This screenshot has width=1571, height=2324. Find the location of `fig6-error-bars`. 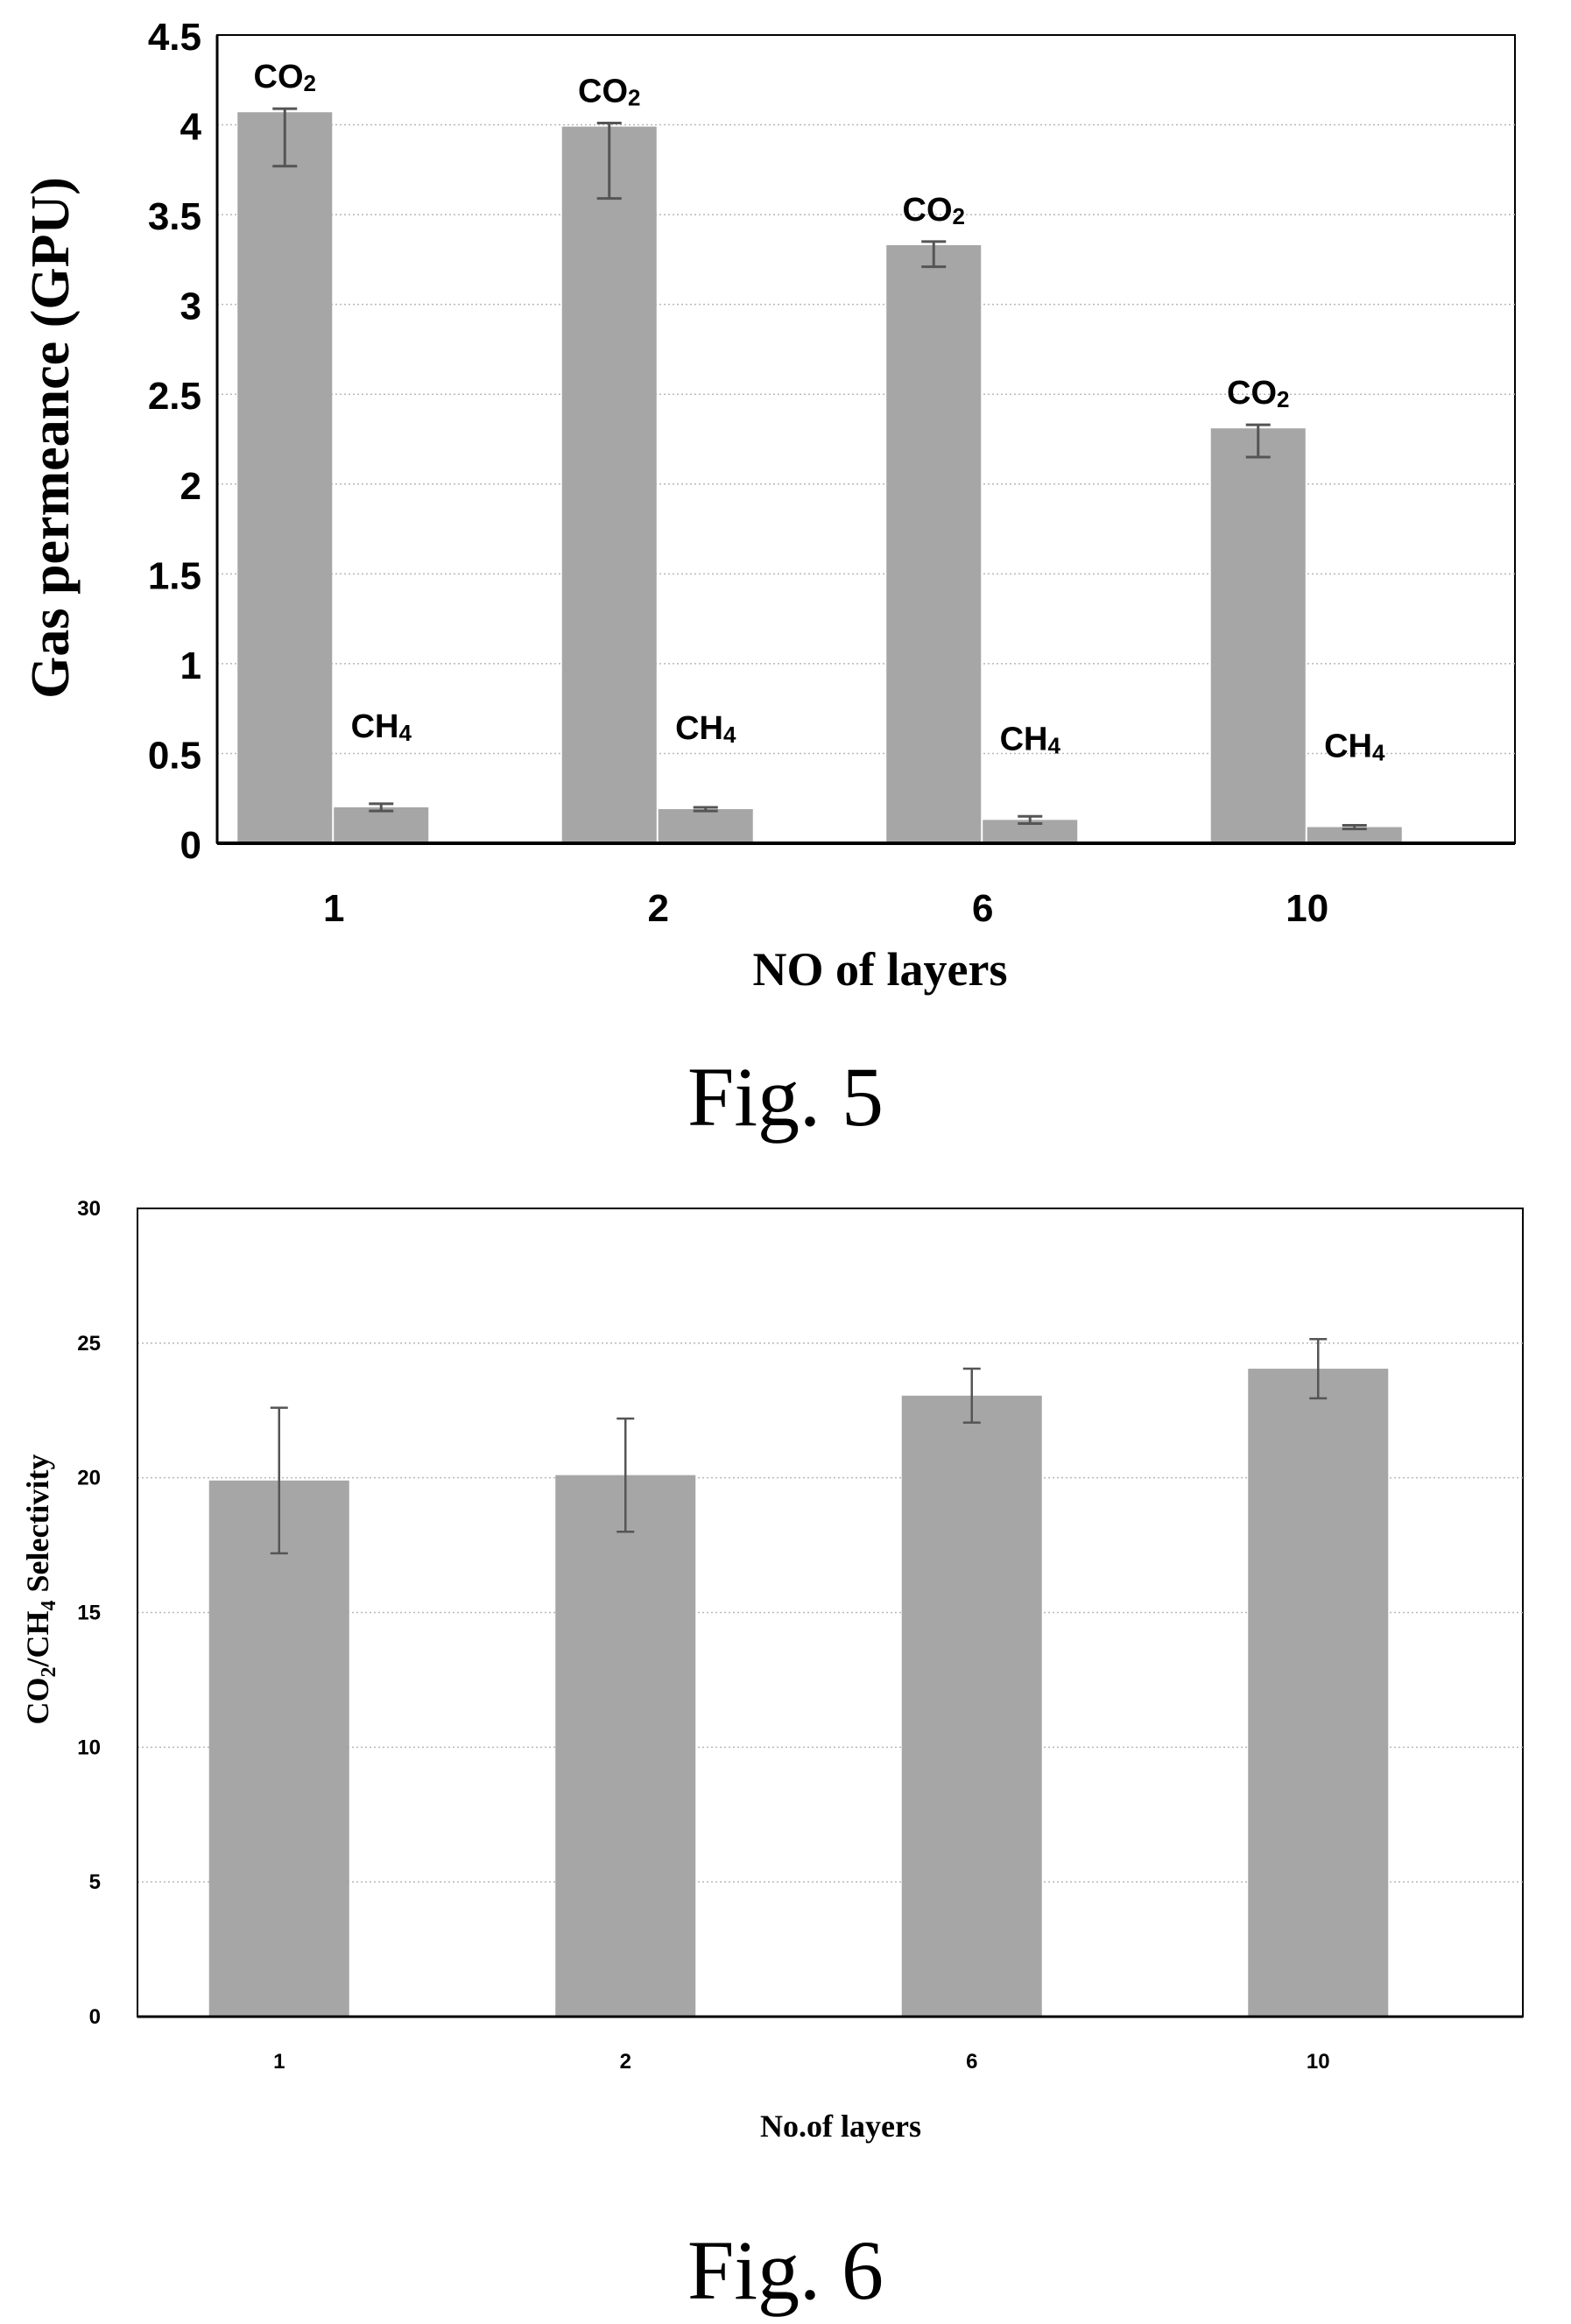

fig6-error-bars is located at coordinates (799, 1446).